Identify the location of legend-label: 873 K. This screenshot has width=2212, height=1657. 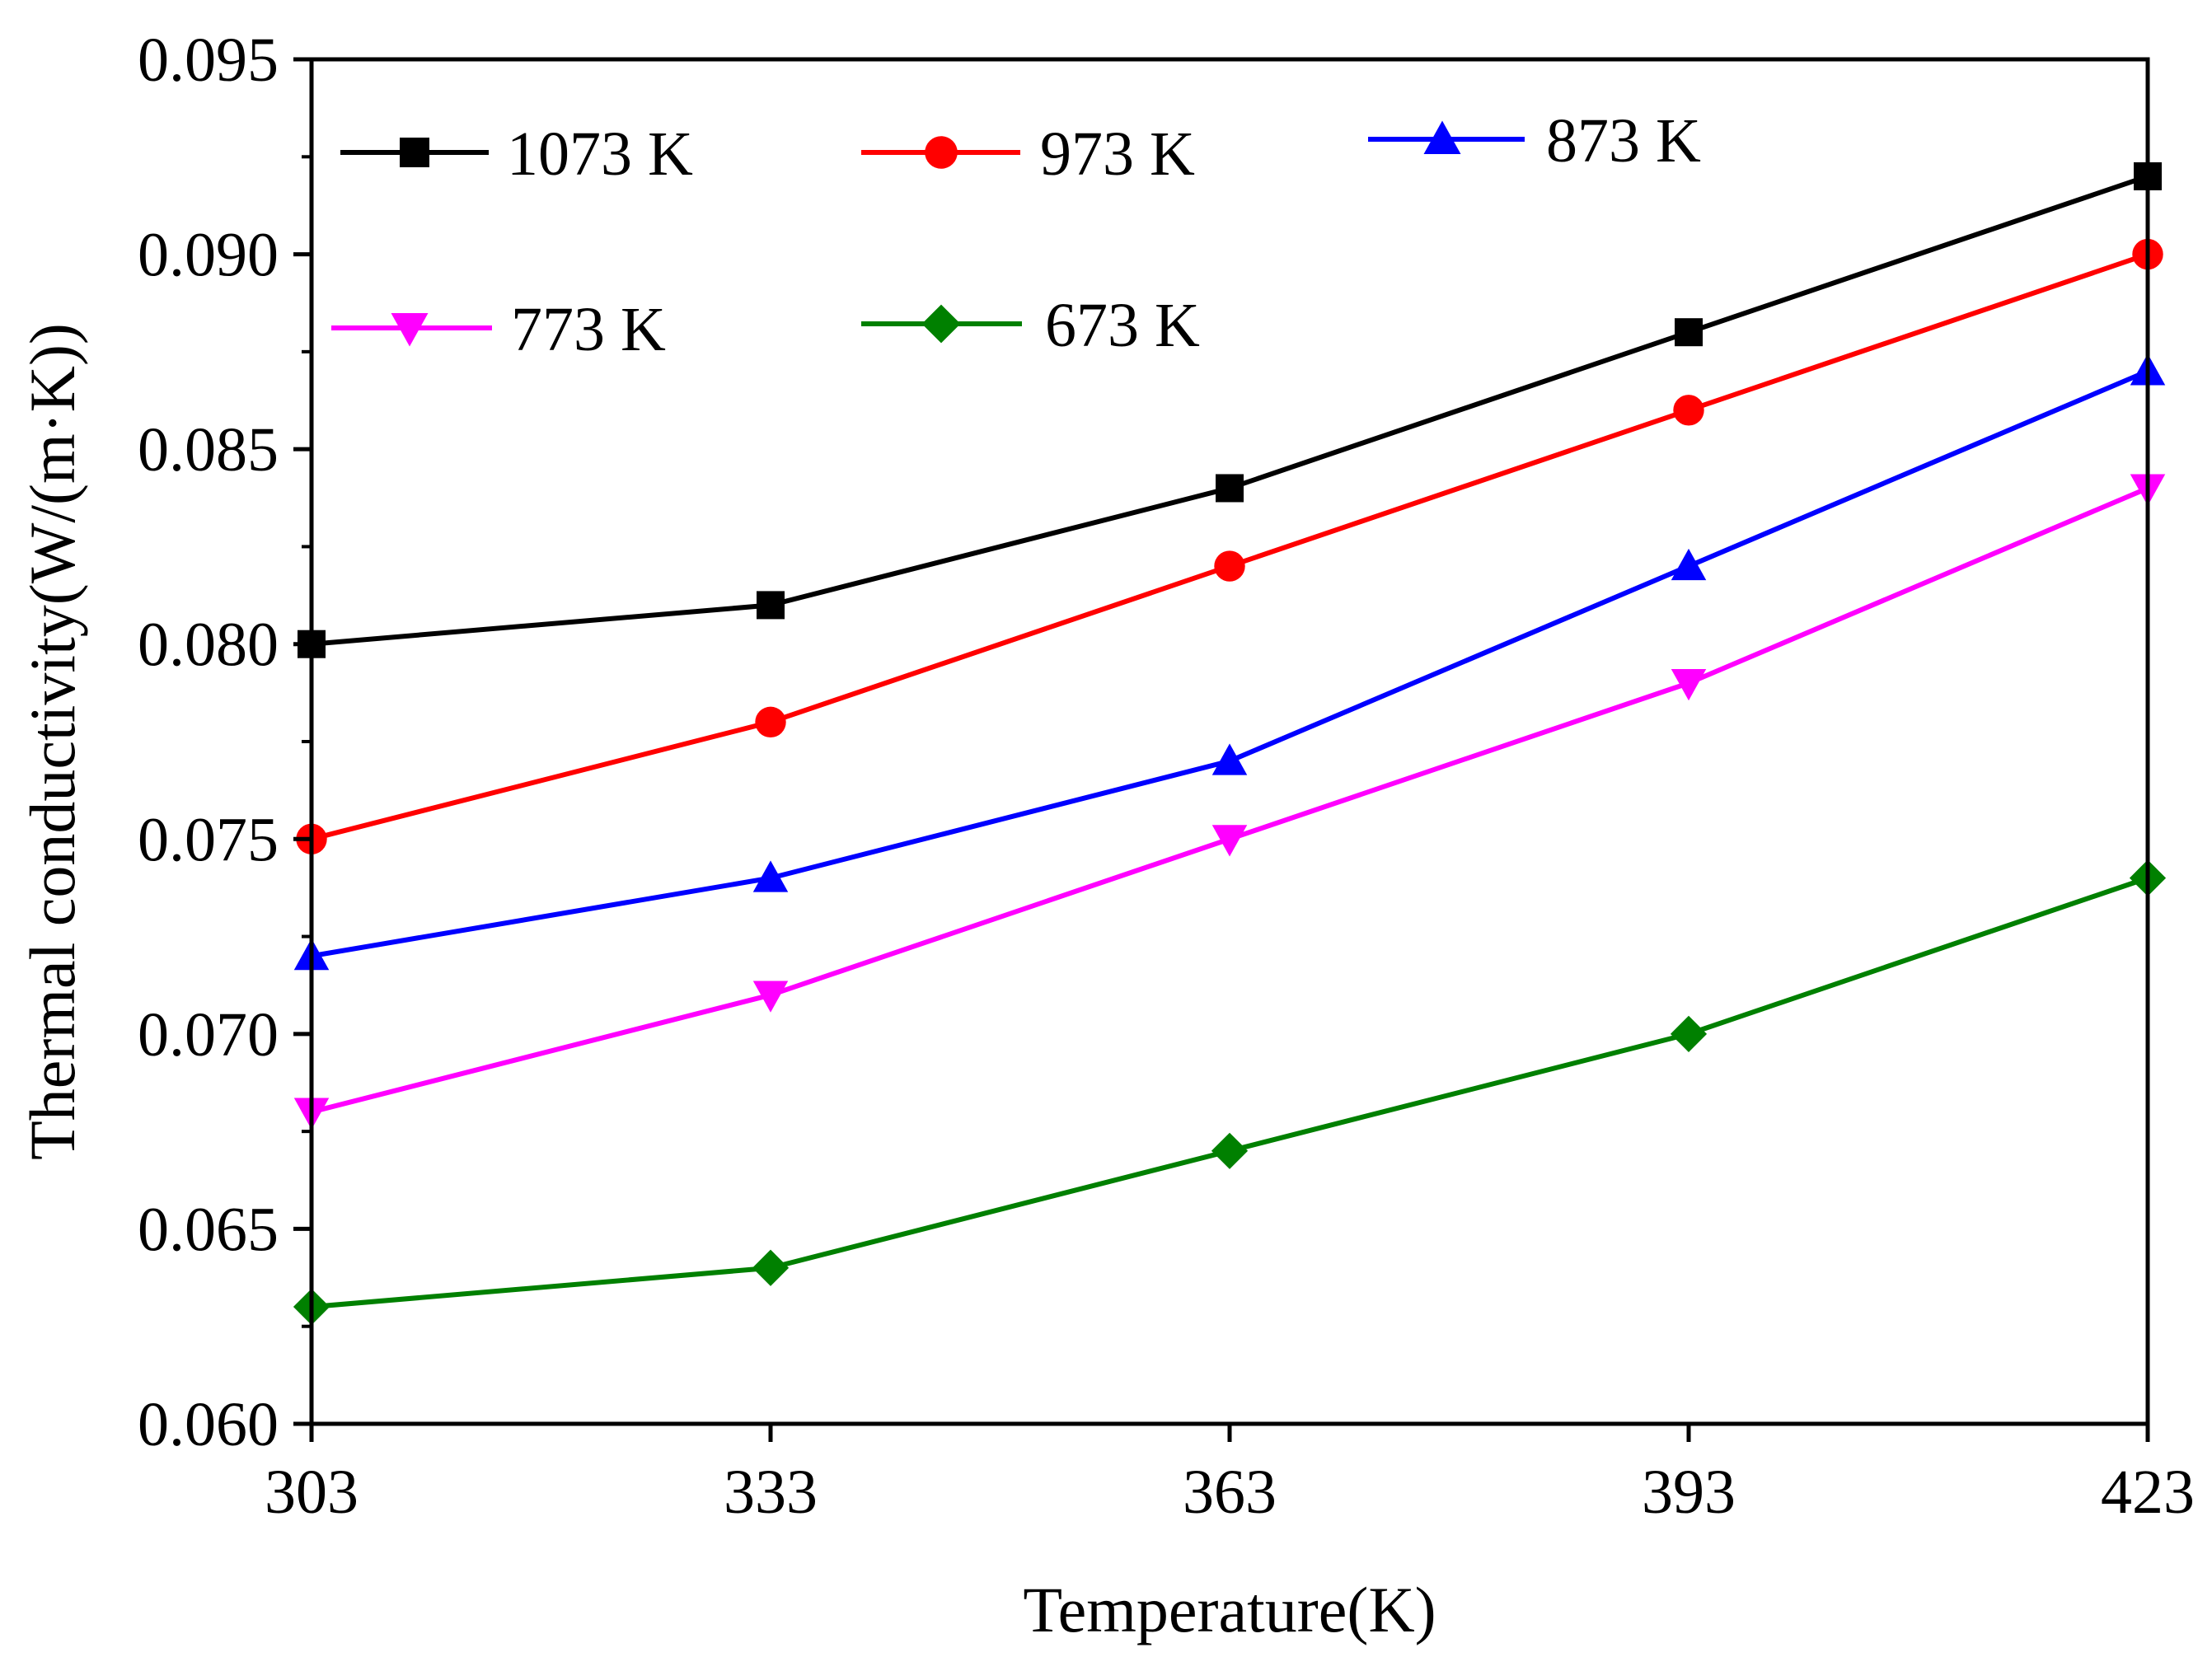
(1623, 141).